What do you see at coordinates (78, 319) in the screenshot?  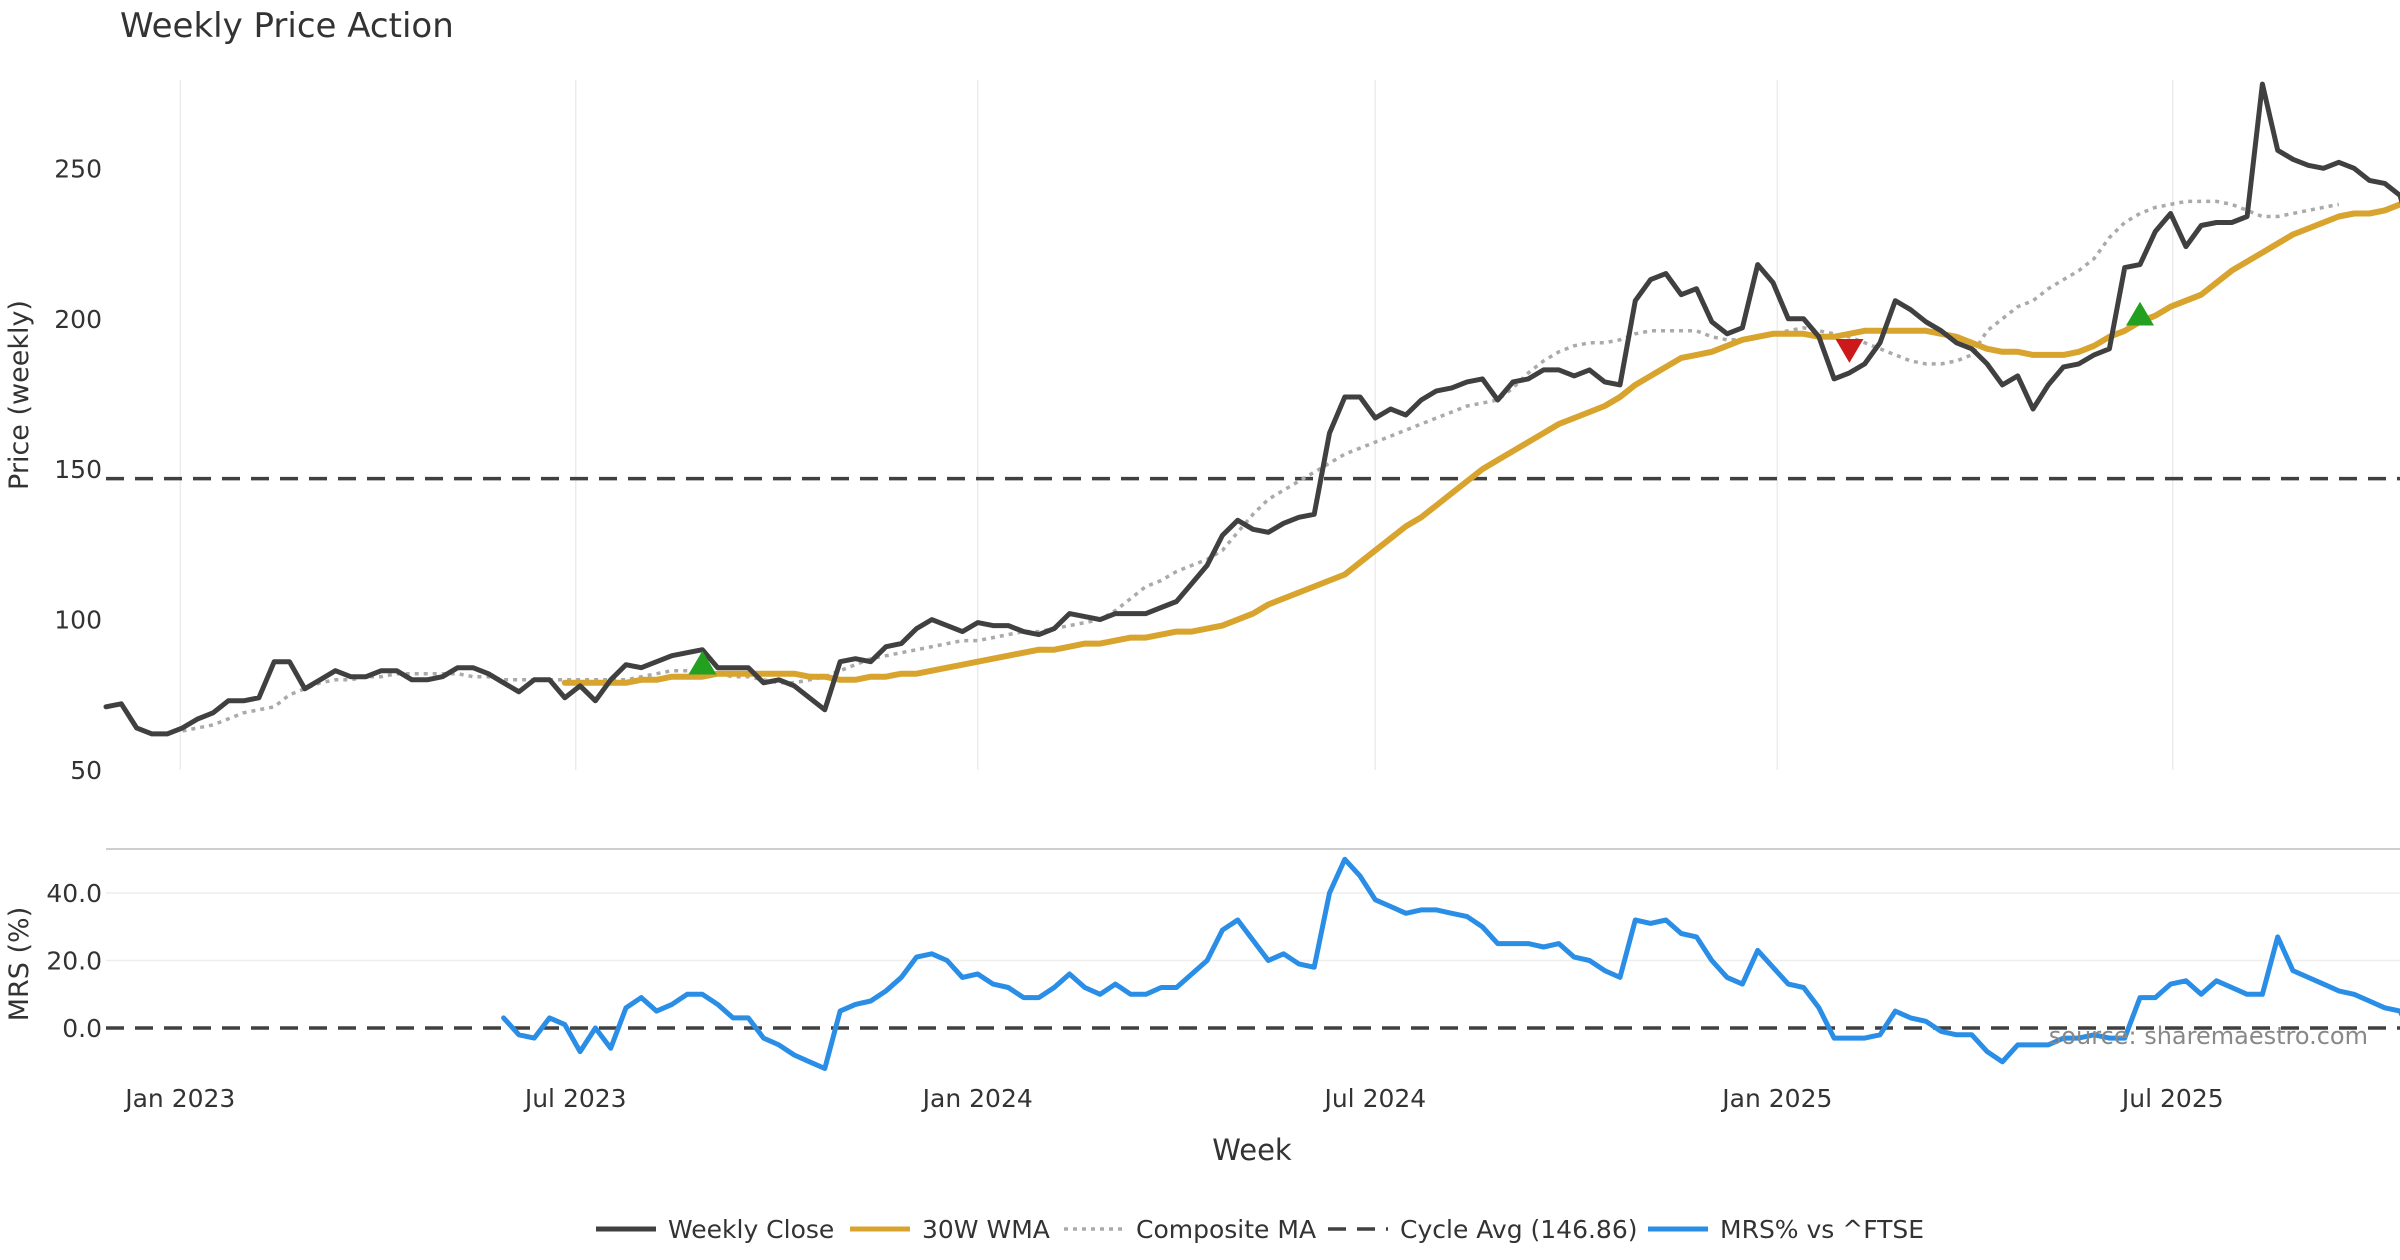 I see `price-y-tick-label: 200` at bounding box center [78, 319].